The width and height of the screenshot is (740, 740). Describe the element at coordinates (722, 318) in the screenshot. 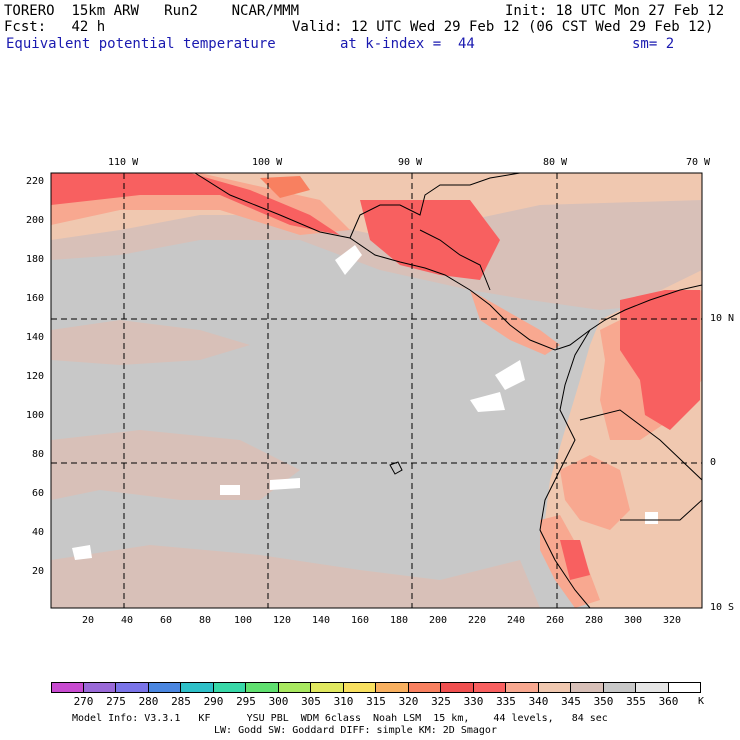

I see `lat-label: 10 N` at that location.